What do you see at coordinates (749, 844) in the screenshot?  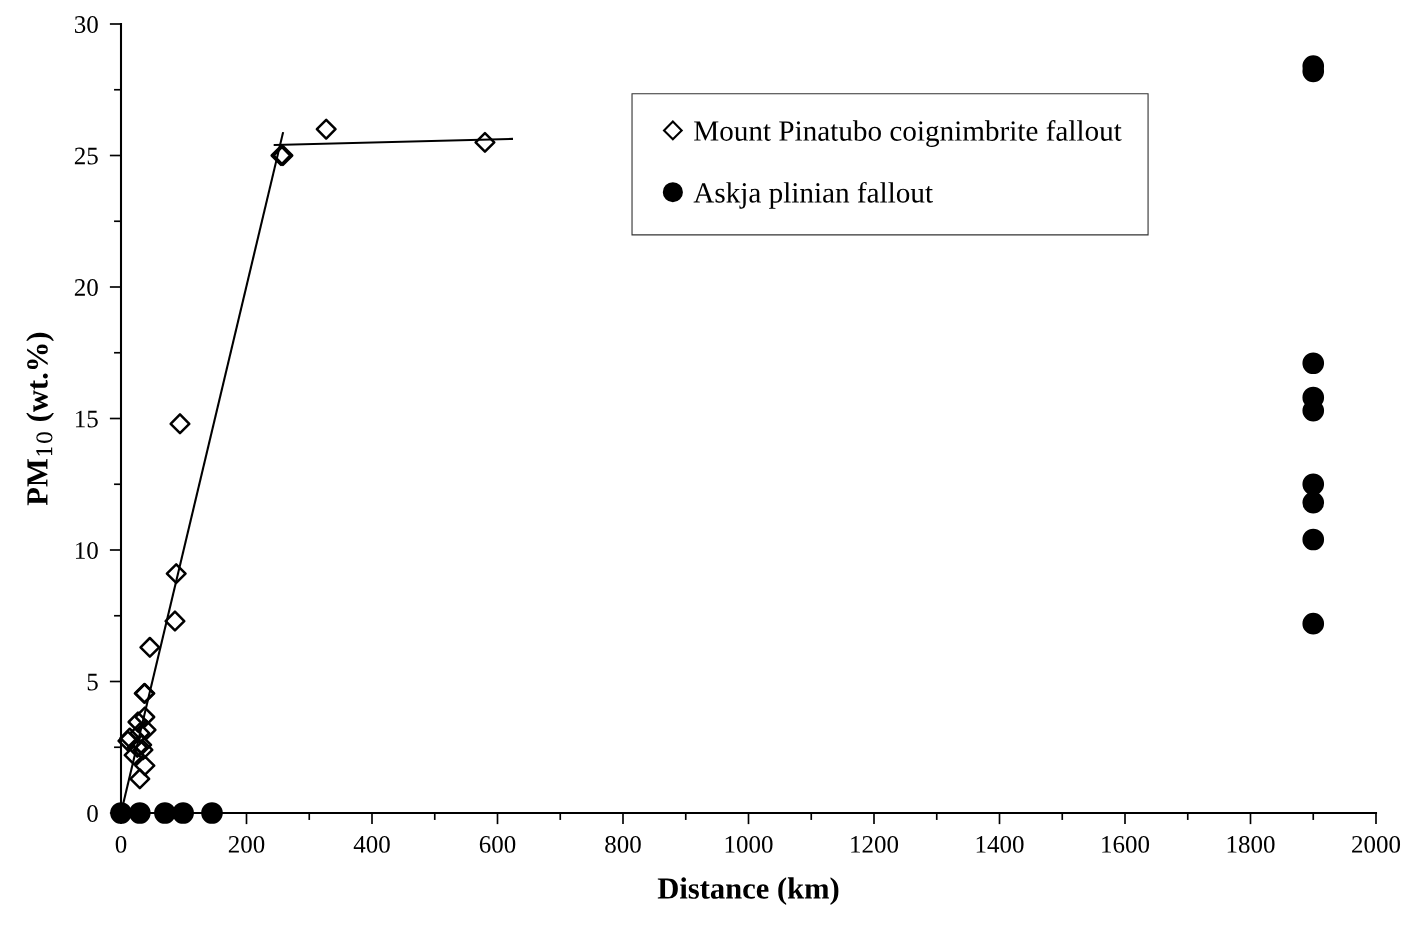 I see `x-tick-label: 1000` at bounding box center [749, 844].